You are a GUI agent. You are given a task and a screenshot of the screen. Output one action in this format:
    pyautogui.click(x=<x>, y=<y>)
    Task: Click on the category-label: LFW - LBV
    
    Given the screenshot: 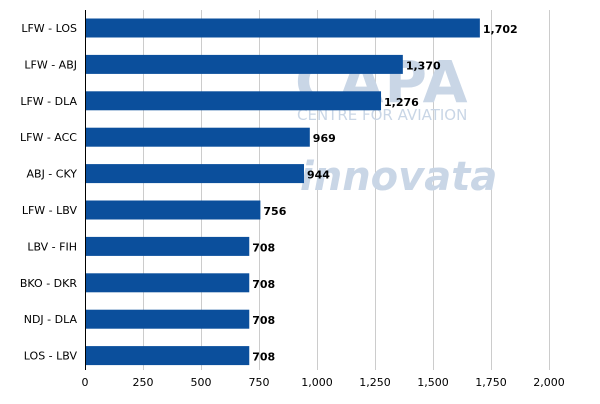 What is the action you would take?
    pyautogui.click(x=50, y=210)
    